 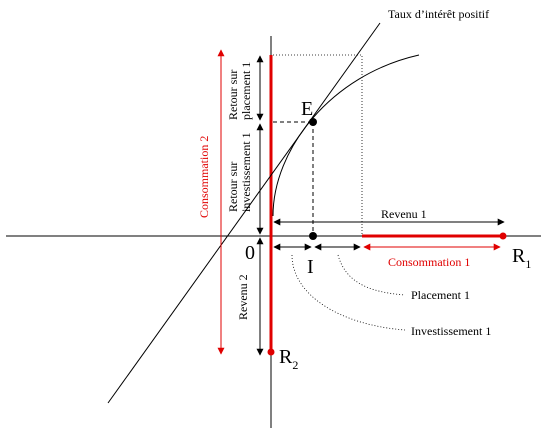 I want to click on label-R1: R1, so click(x=521, y=258).